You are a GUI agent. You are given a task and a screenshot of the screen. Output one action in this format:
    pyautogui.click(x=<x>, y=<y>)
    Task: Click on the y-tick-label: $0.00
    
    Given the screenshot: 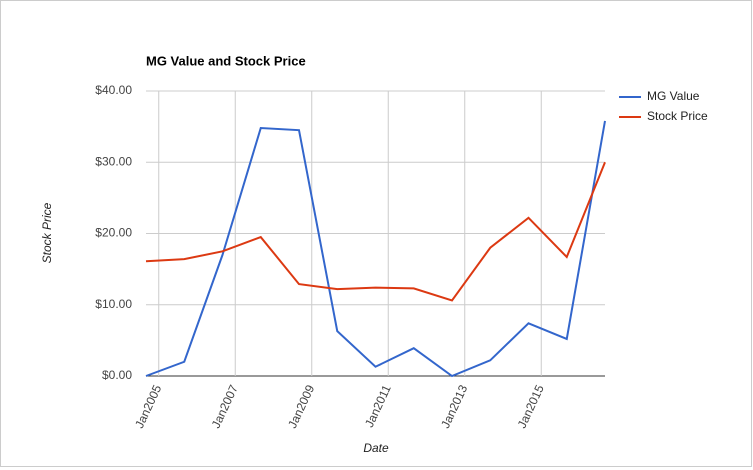 What is the action you would take?
    pyautogui.click(x=117, y=375)
    